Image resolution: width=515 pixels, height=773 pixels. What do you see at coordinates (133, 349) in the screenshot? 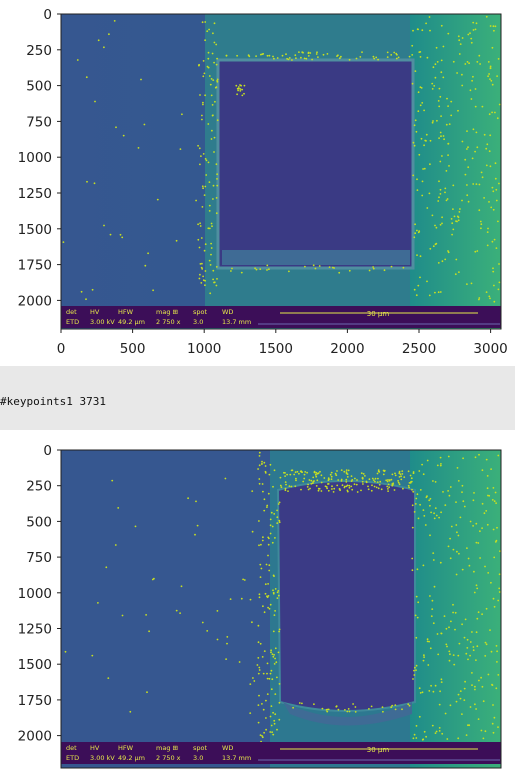
I see `x-tick-label: 500` at bounding box center [133, 349].